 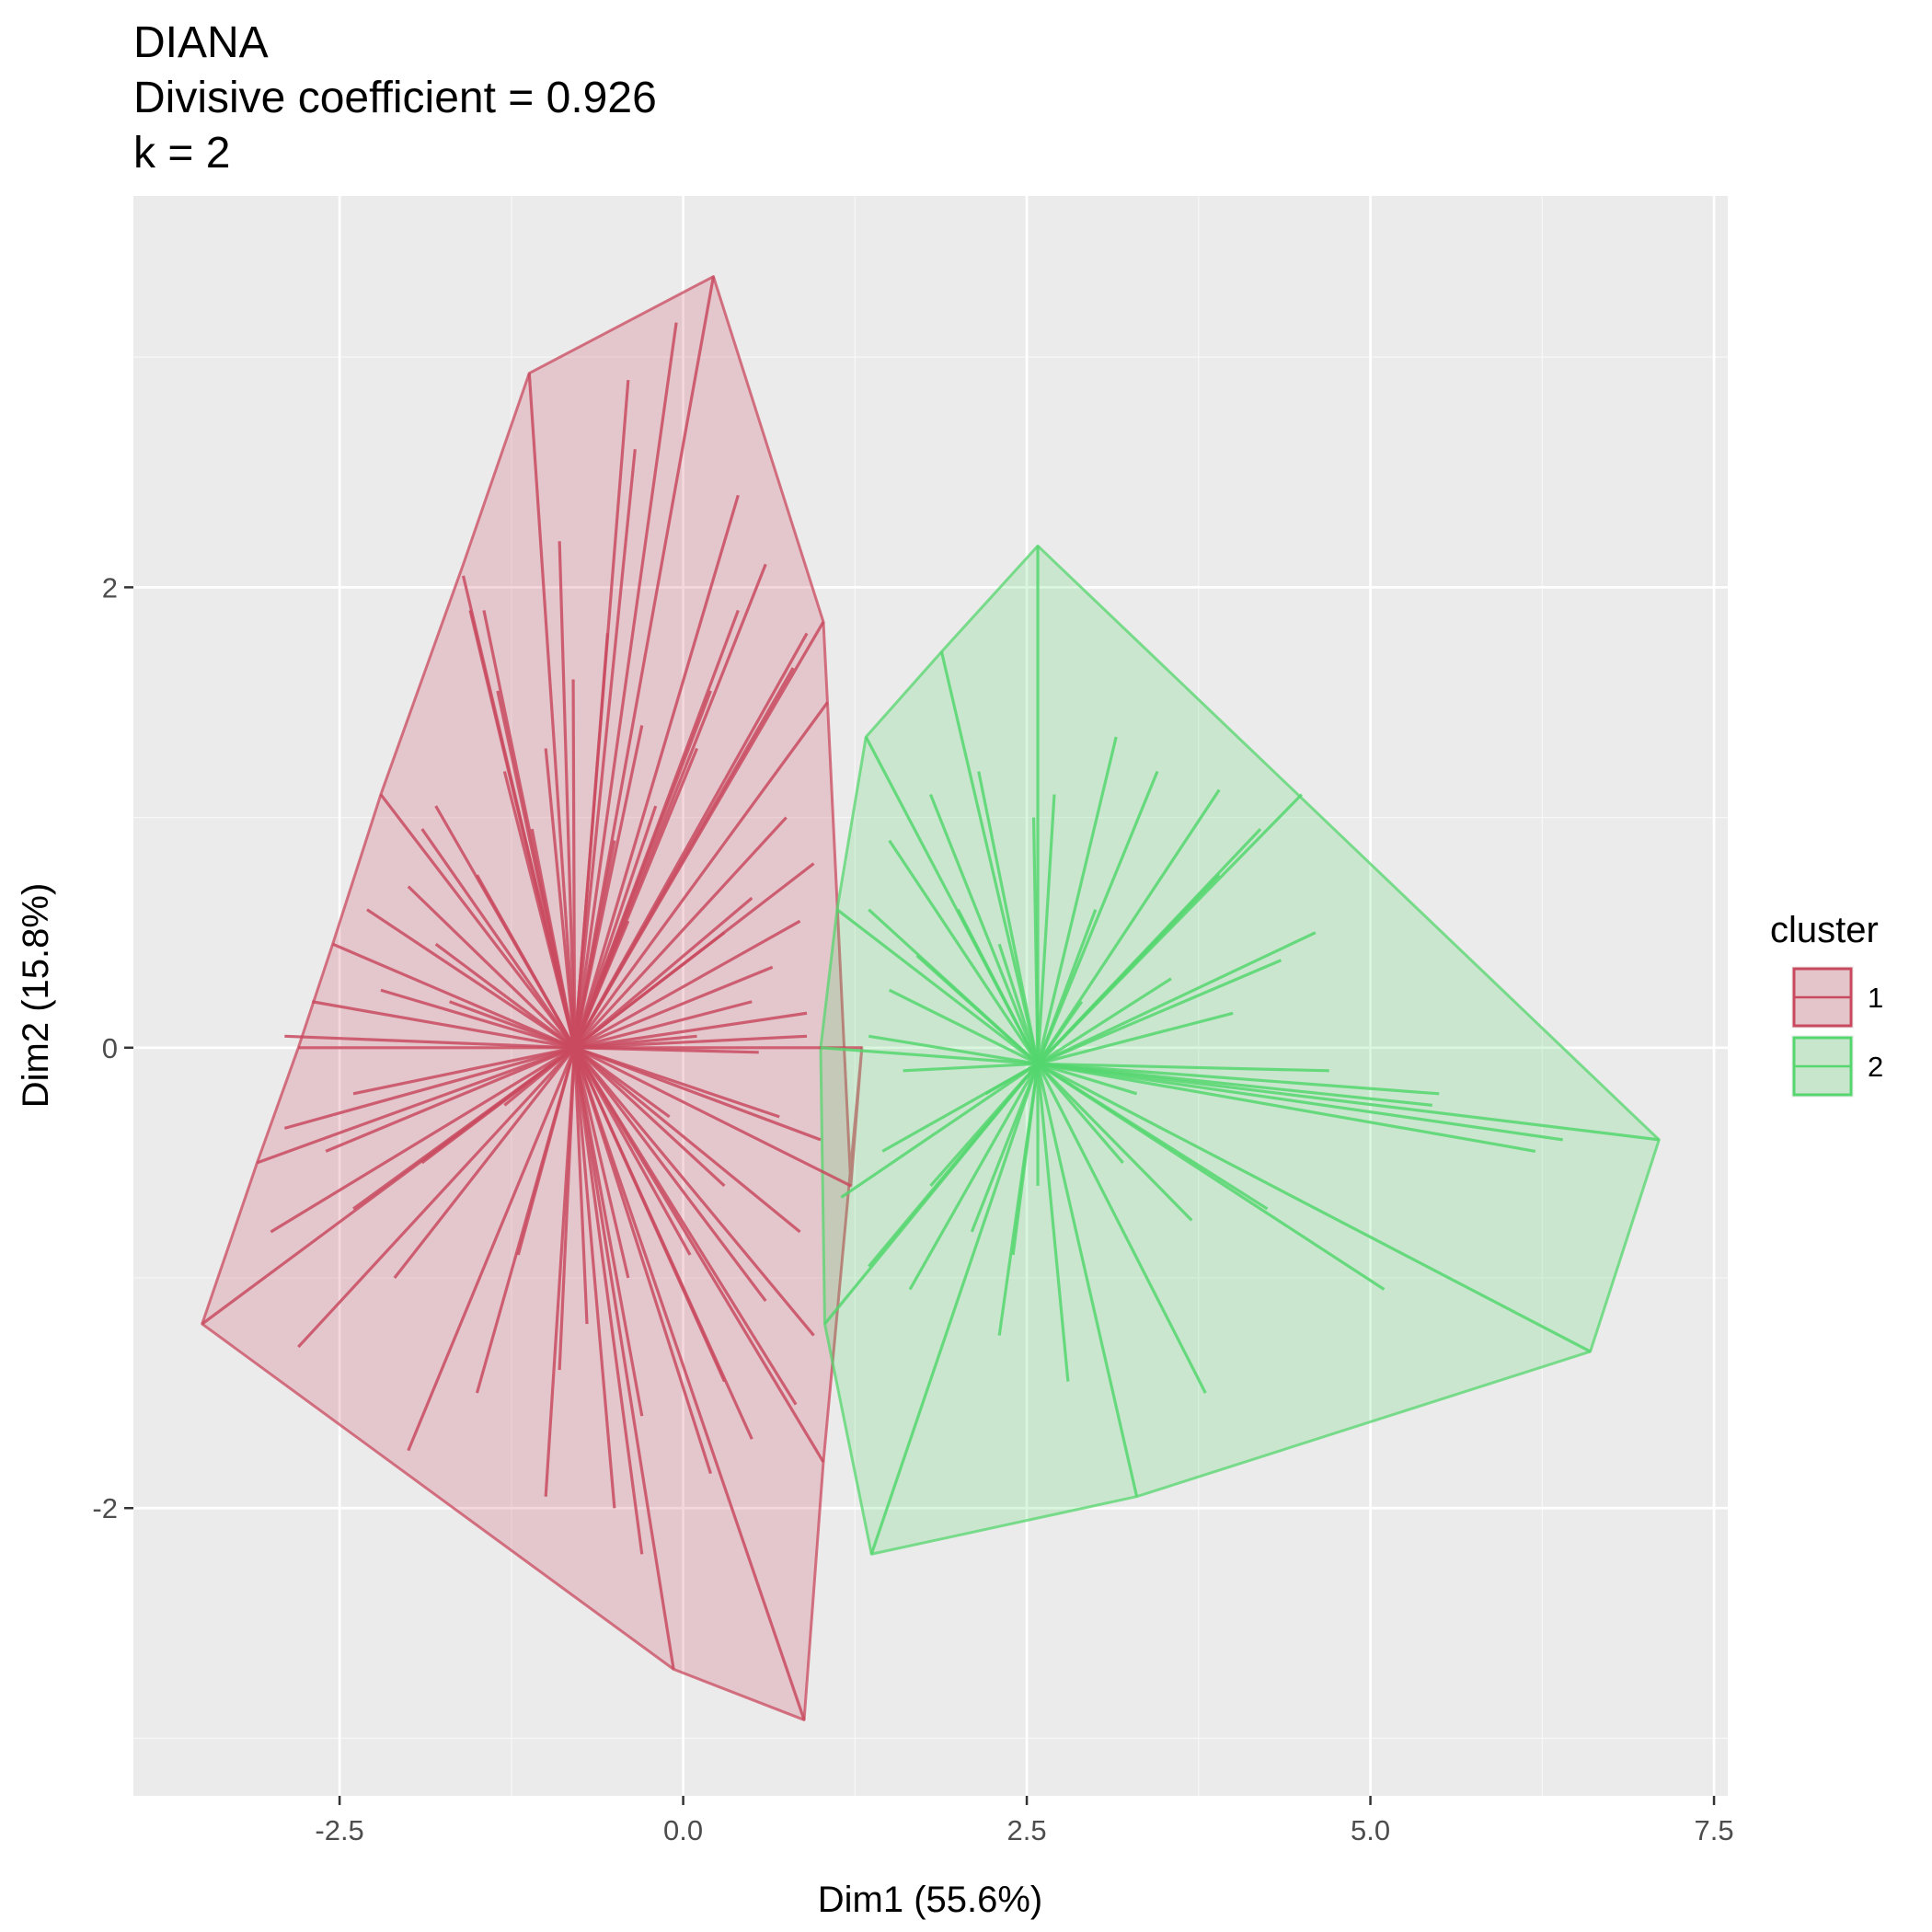 What do you see at coordinates (1875, 998) in the screenshot?
I see `legend-label: 1` at bounding box center [1875, 998].